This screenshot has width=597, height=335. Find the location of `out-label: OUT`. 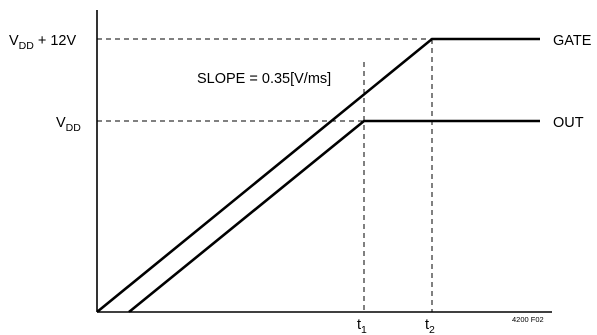

out-label: OUT is located at coordinates (568, 123).